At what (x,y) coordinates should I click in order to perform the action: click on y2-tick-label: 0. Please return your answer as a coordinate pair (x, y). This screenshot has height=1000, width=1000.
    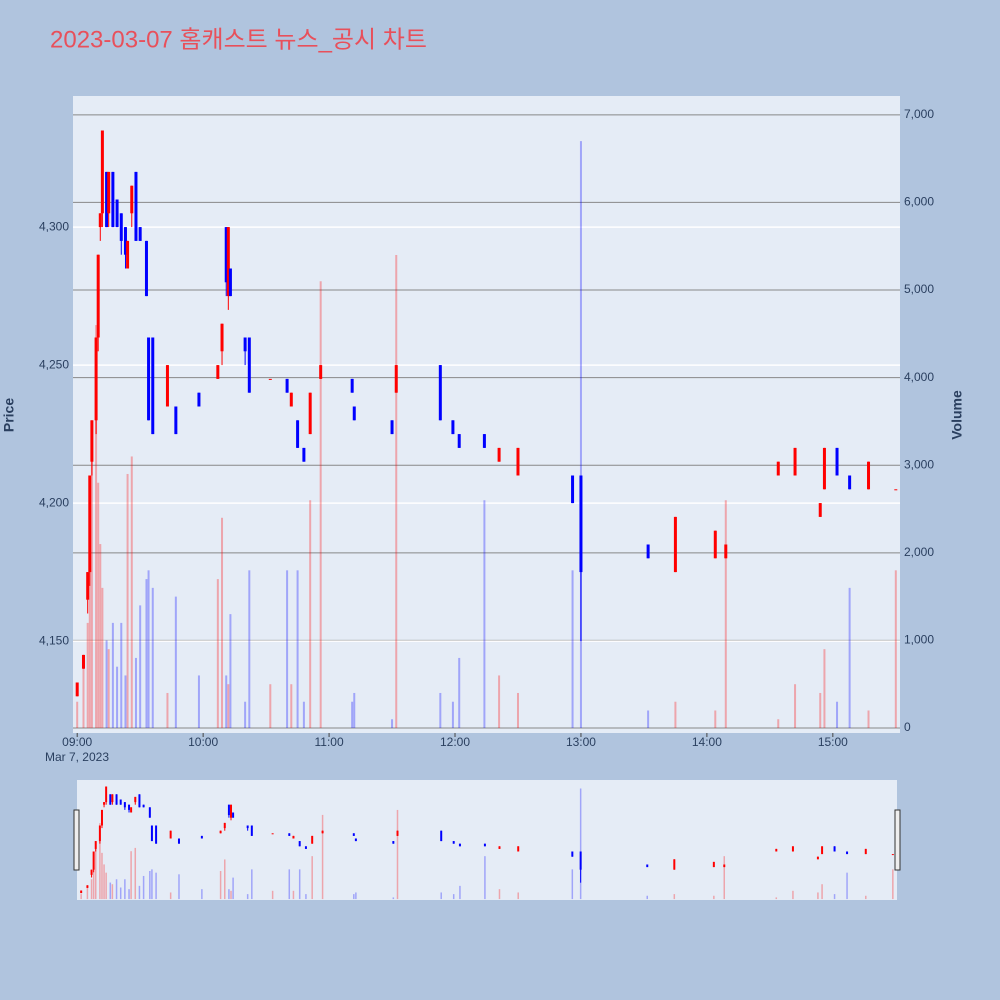
    Looking at the image, I should click on (907, 727).